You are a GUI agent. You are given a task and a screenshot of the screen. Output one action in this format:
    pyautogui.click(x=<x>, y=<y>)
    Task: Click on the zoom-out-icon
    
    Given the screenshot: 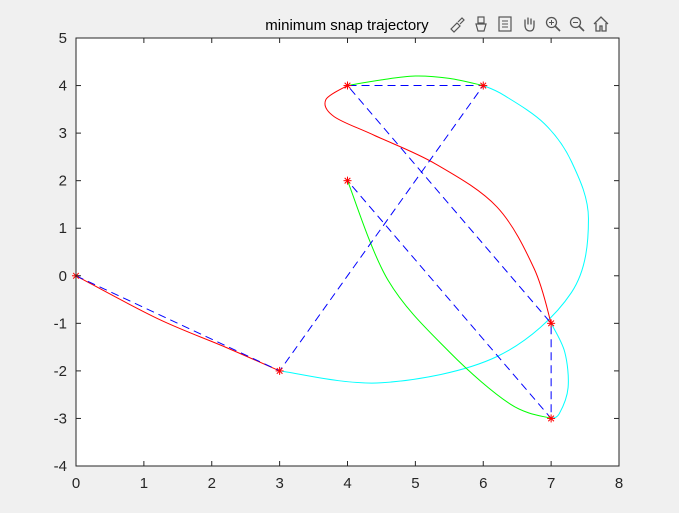 What is the action you would take?
    pyautogui.click(x=577, y=24)
    